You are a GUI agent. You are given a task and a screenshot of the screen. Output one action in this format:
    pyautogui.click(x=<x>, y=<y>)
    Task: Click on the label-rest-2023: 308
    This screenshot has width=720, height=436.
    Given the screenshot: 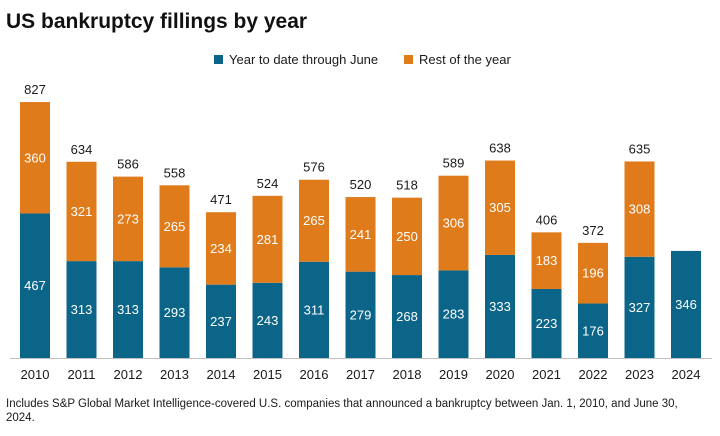 What is the action you would take?
    pyautogui.click(x=640, y=209)
    